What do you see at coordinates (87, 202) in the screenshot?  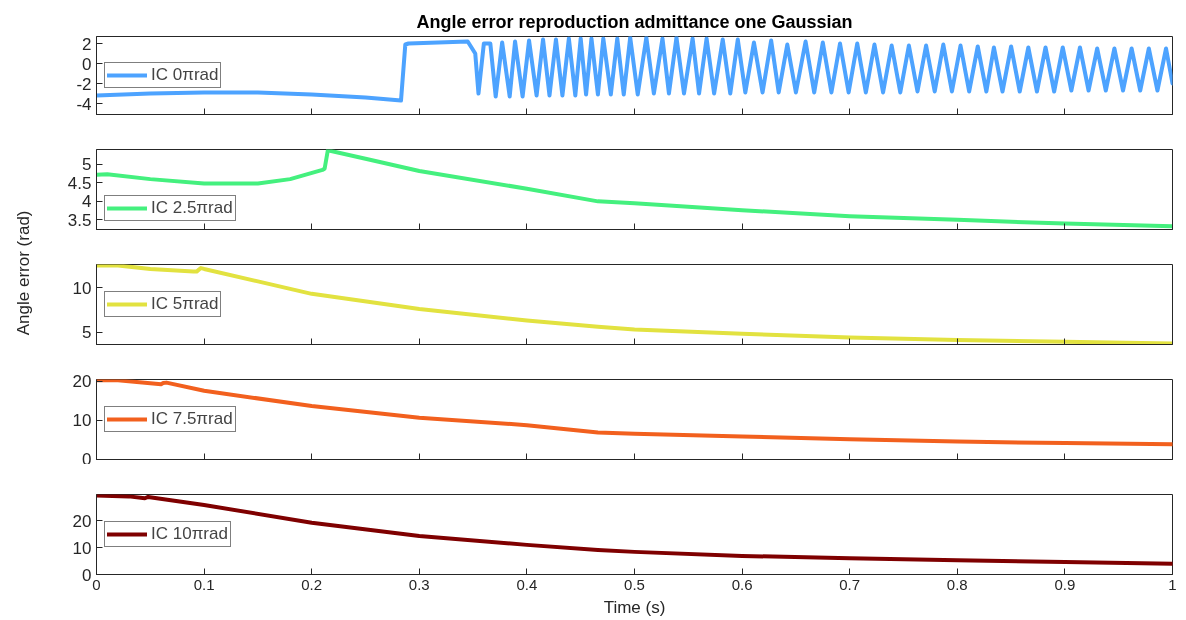 I see `y-tick-label: 4` at bounding box center [87, 202].